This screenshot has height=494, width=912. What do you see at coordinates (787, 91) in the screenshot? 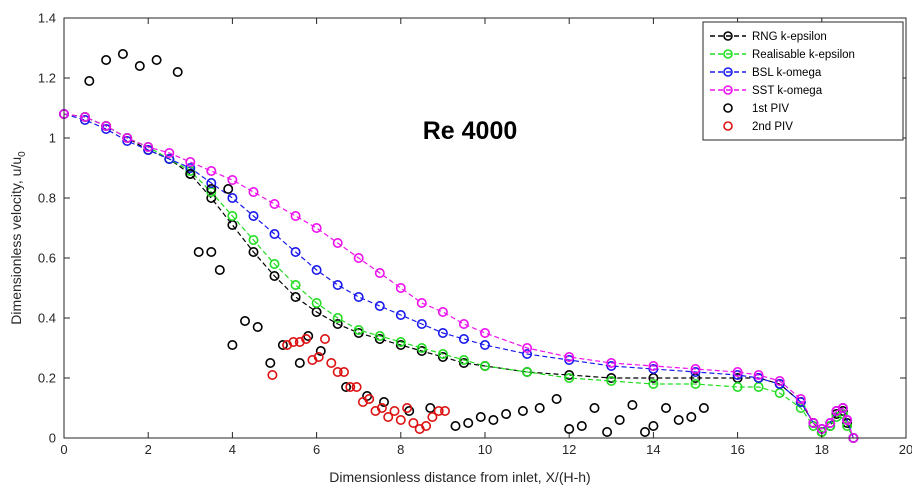
I see `legend-label: SST k-omega` at bounding box center [787, 91].